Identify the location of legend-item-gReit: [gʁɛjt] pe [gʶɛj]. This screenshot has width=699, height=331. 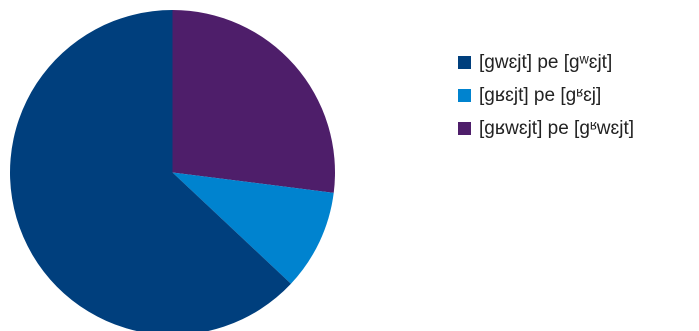
(546, 95).